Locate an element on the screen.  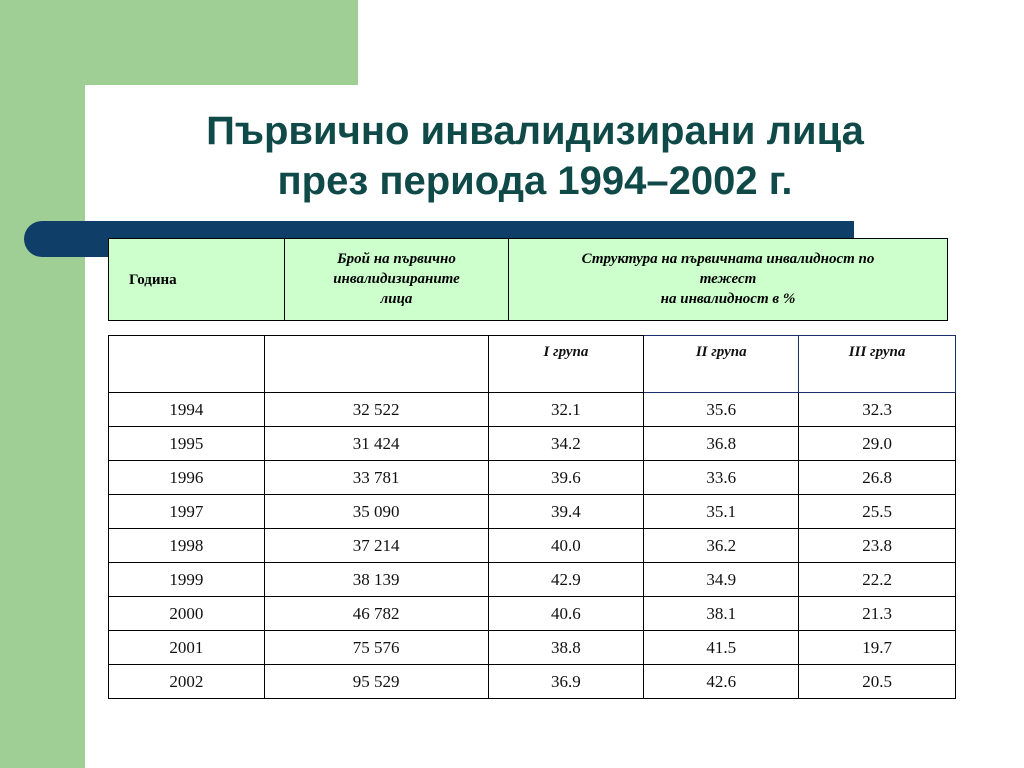
group-3-cell: 21.3 is located at coordinates (877, 613).